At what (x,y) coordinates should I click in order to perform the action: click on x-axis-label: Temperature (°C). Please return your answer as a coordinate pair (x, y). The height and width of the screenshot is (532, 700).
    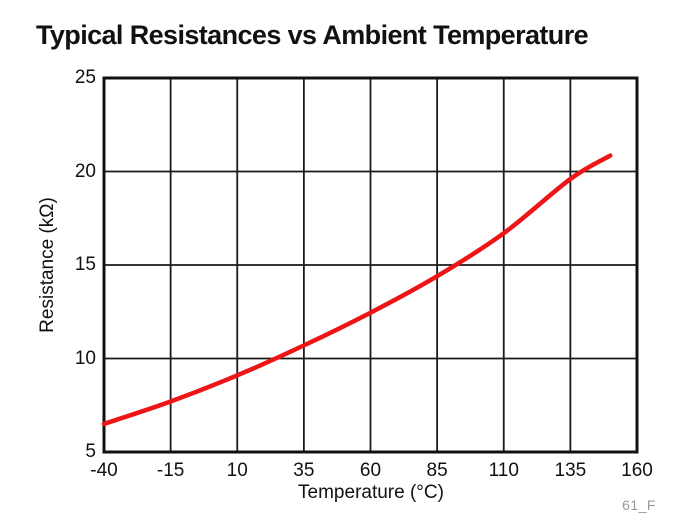
    Looking at the image, I should click on (371, 492).